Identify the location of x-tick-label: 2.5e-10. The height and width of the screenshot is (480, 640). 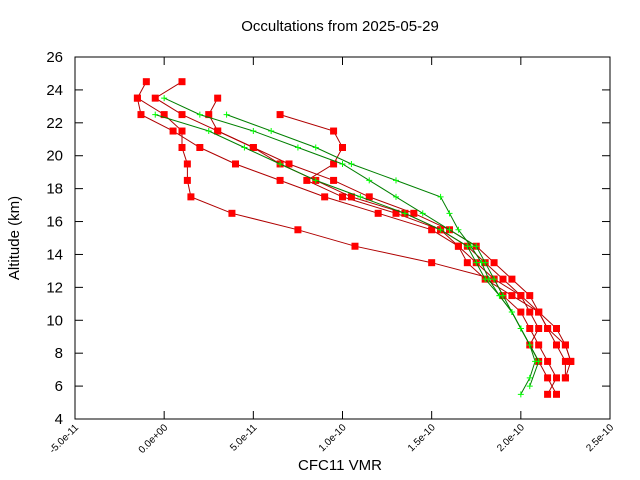
(600, 438).